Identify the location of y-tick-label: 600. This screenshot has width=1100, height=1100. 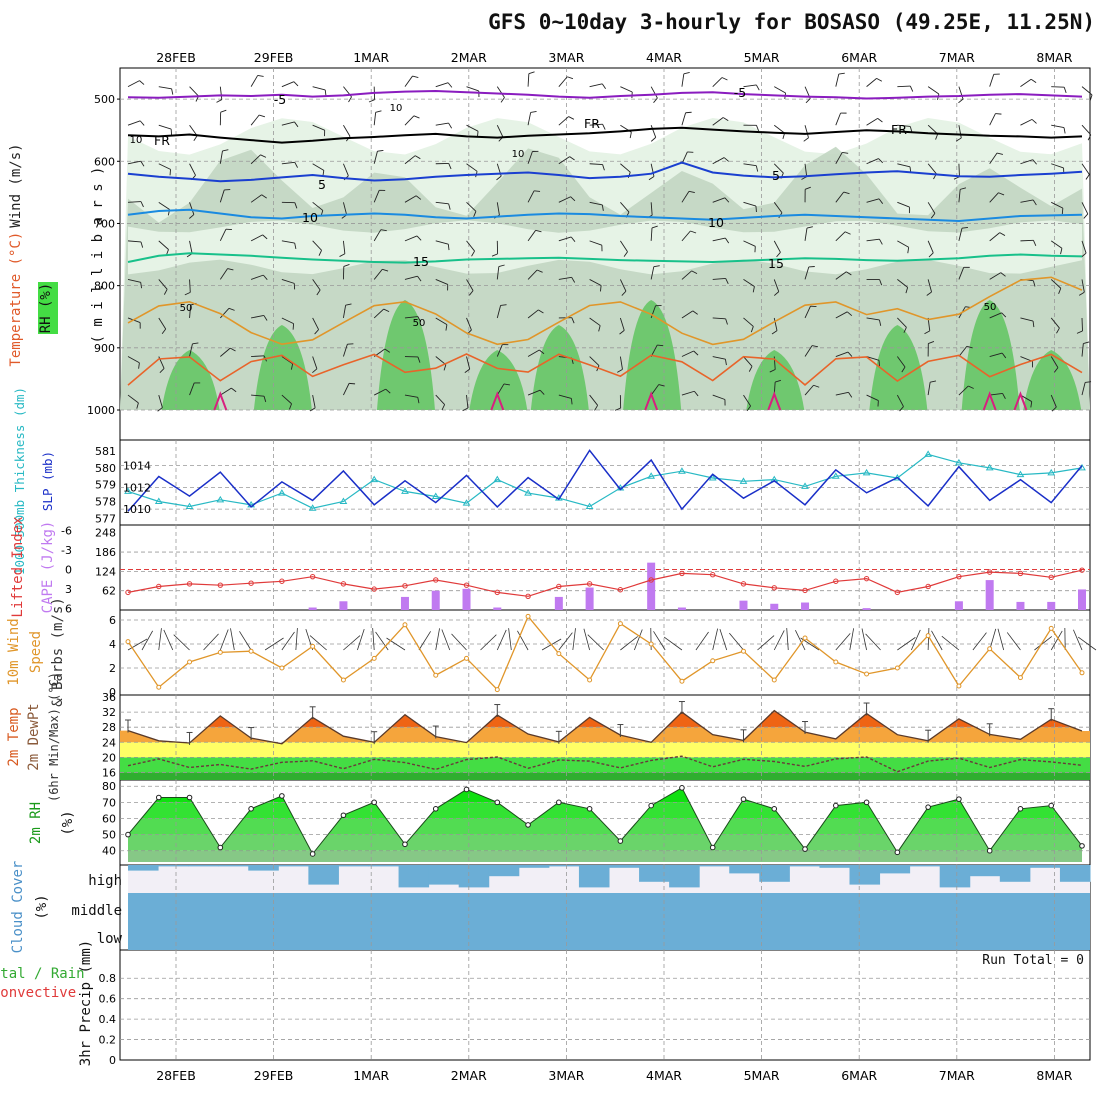
(104, 161).